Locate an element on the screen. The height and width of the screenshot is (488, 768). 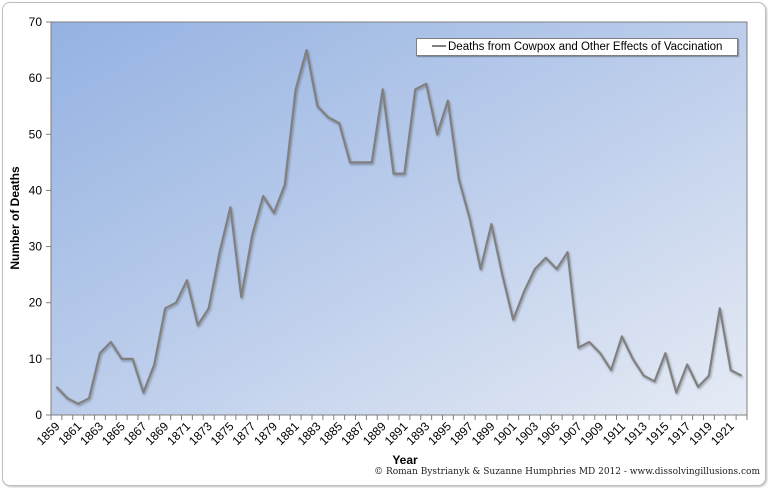
x-tick-label: 1865 is located at coordinates (113, 433).